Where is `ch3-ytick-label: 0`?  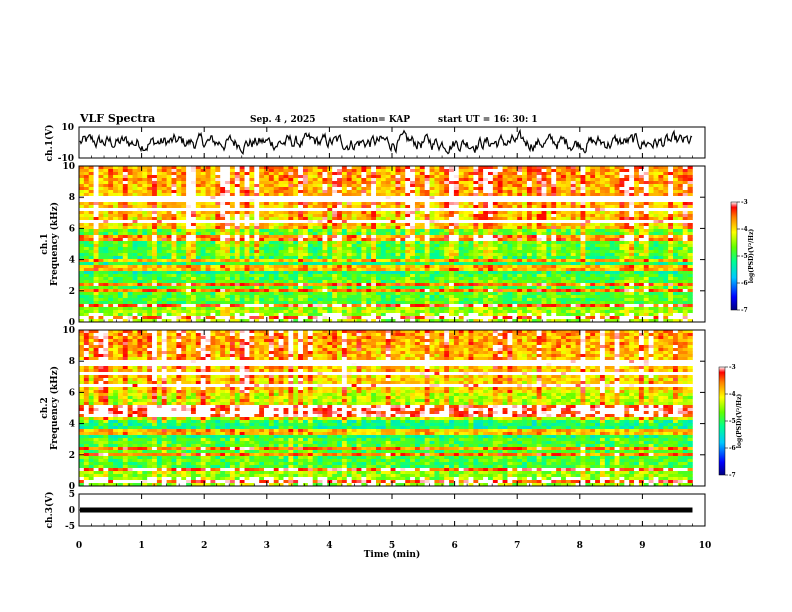
ch3-ytick-label: 0 is located at coordinates (72, 511).